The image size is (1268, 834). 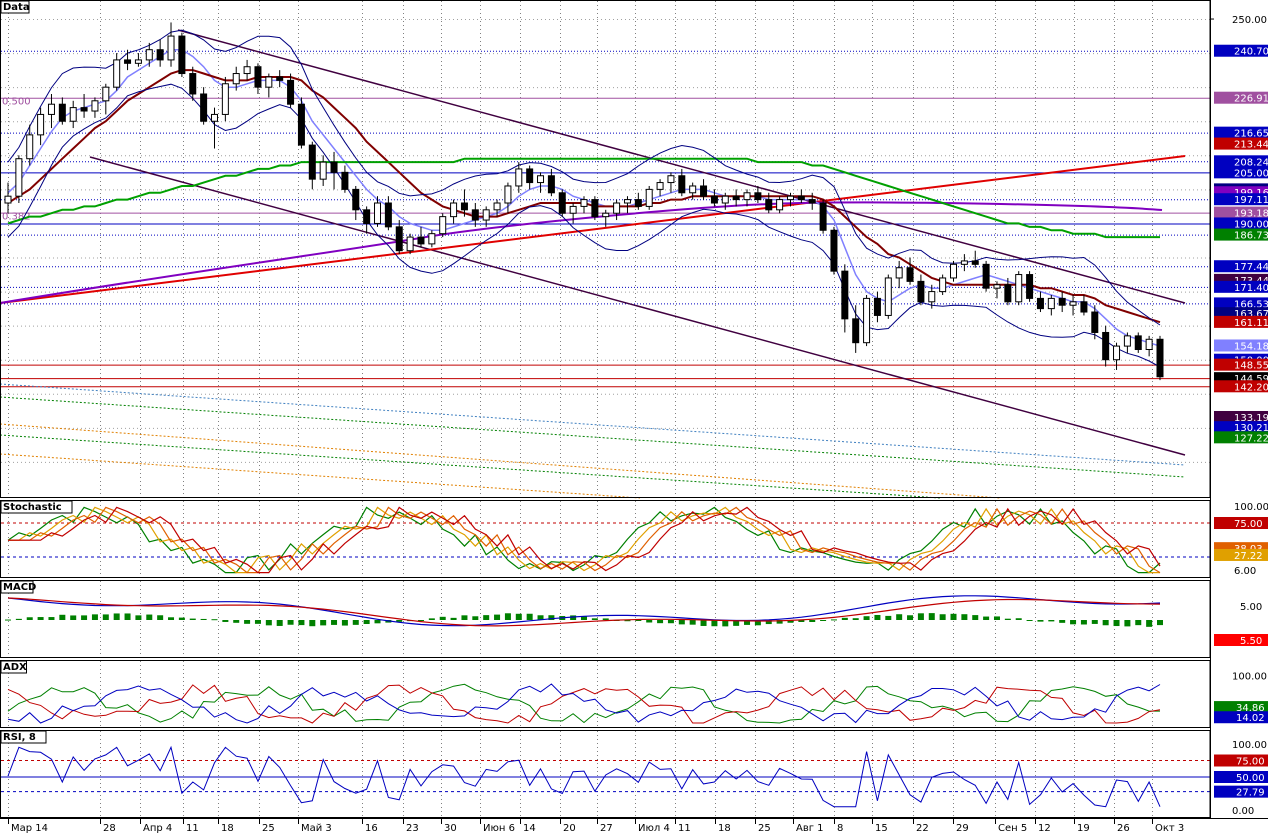 I want to click on signal-line, so click(x=584, y=612).